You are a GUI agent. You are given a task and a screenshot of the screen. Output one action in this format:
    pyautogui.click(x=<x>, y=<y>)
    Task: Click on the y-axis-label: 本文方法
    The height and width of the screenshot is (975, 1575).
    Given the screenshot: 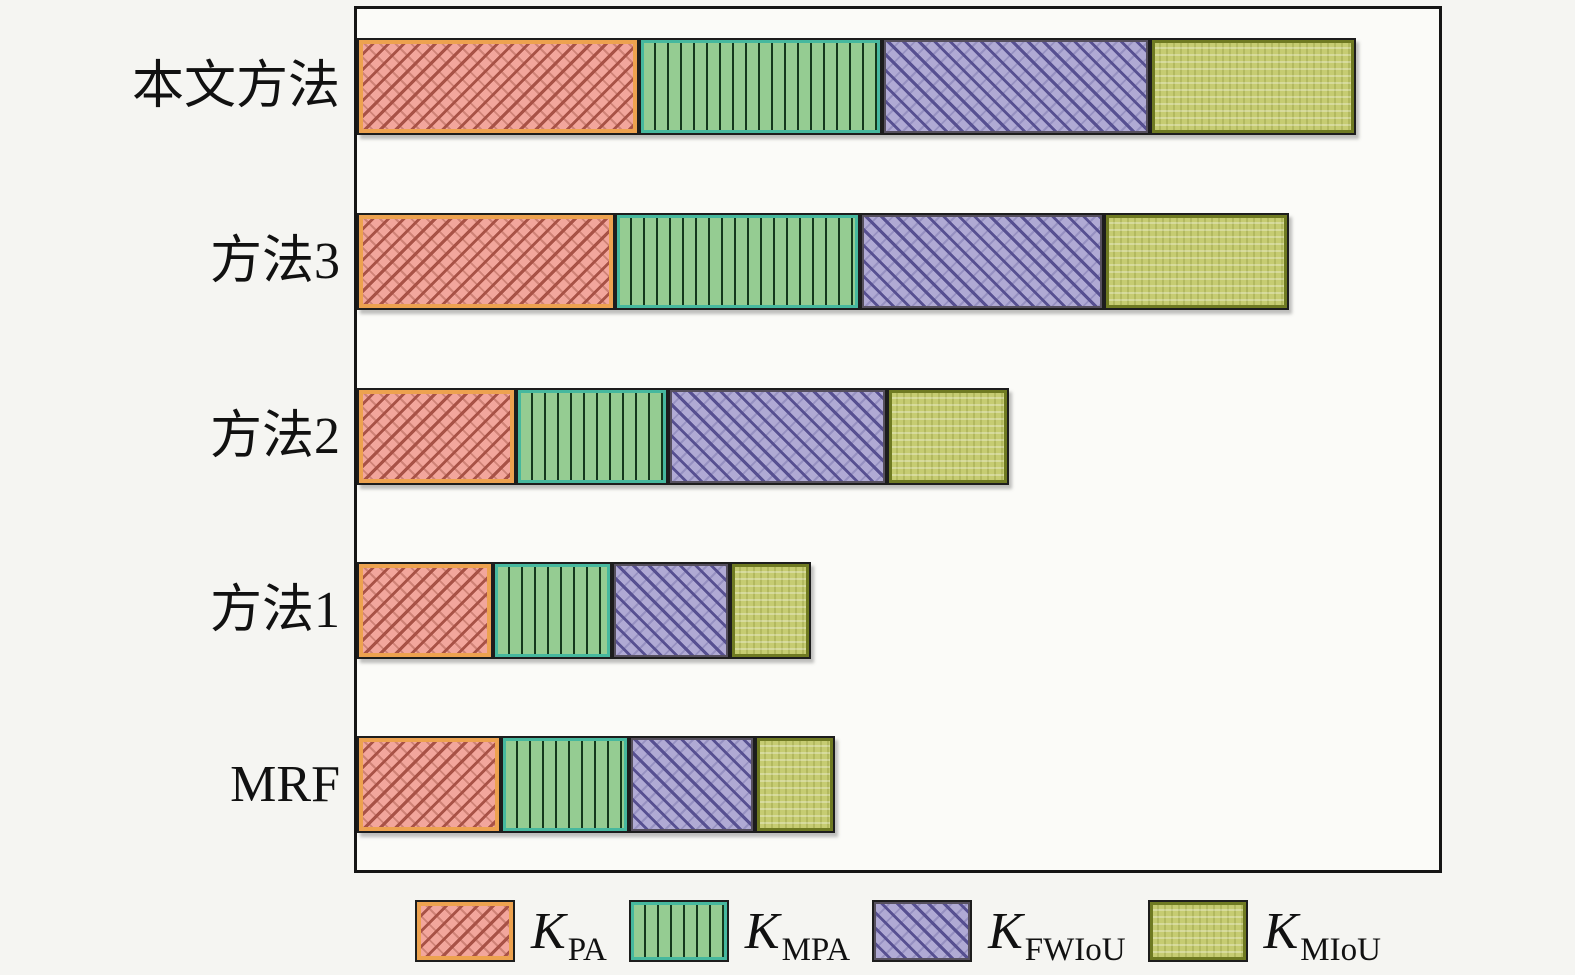 What is the action you would take?
    pyautogui.click(x=235, y=86)
    